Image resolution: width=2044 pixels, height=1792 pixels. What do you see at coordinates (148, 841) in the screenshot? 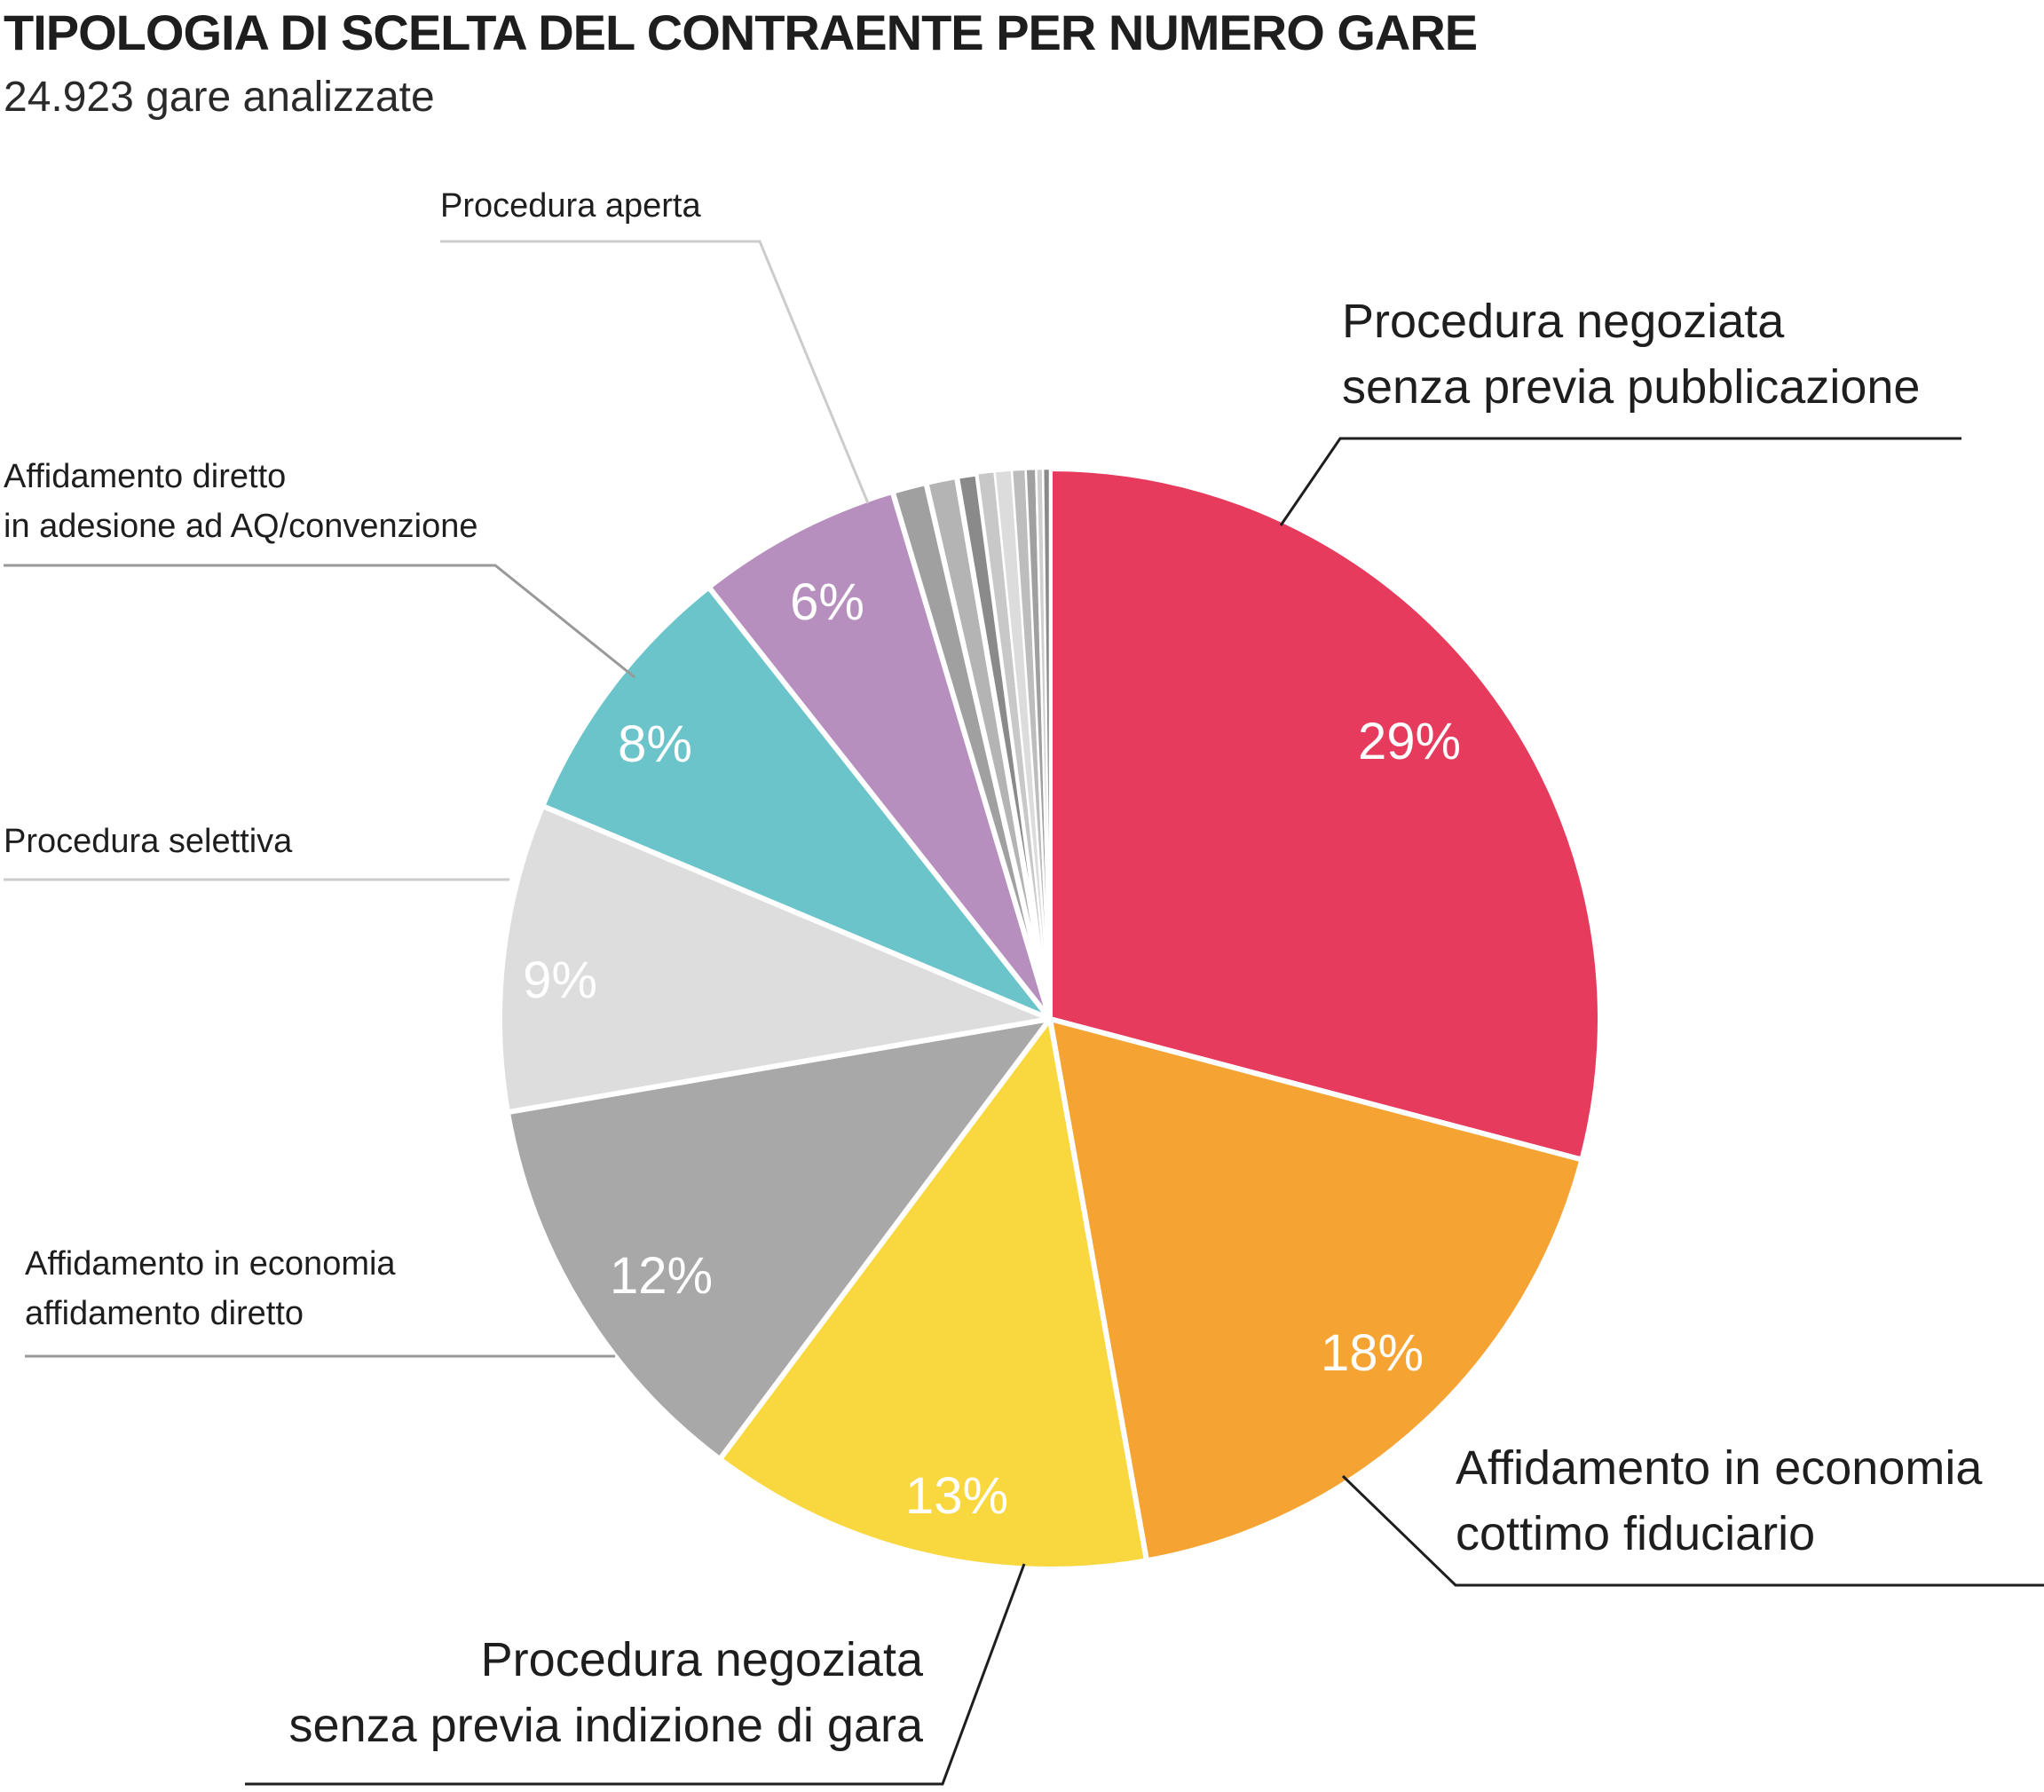
I see `slice-category-label: Procedura selettiva` at bounding box center [148, 841].